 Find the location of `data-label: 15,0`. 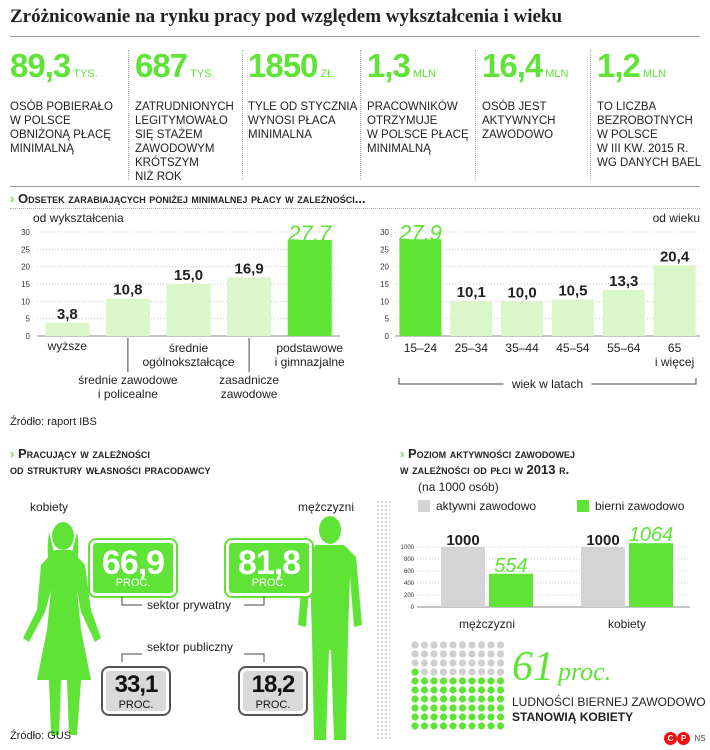

data-label: 15,0 is located at coordinates (188, 275).